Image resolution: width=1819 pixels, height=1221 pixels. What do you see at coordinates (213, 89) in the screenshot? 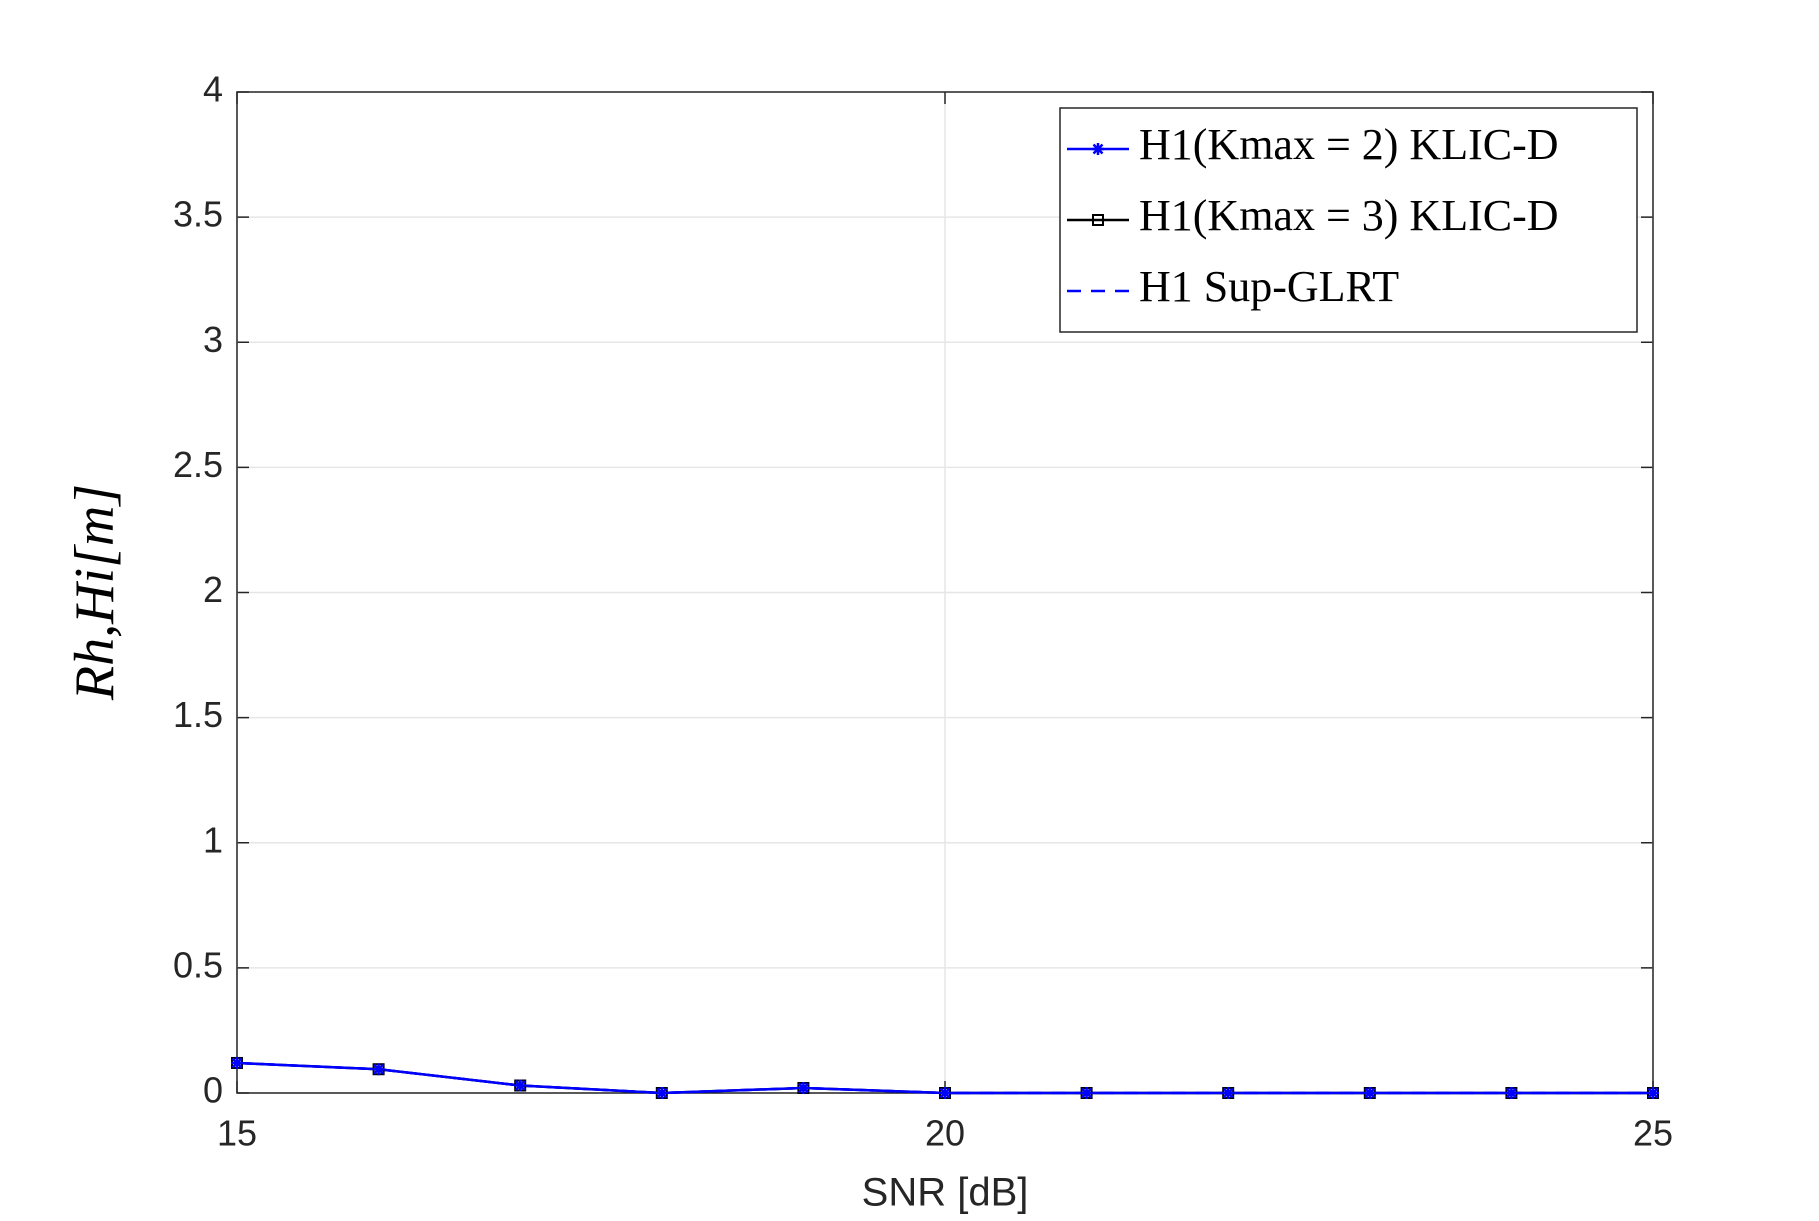
I see `y-tick-label: 4` at bounding box center [213, 89].